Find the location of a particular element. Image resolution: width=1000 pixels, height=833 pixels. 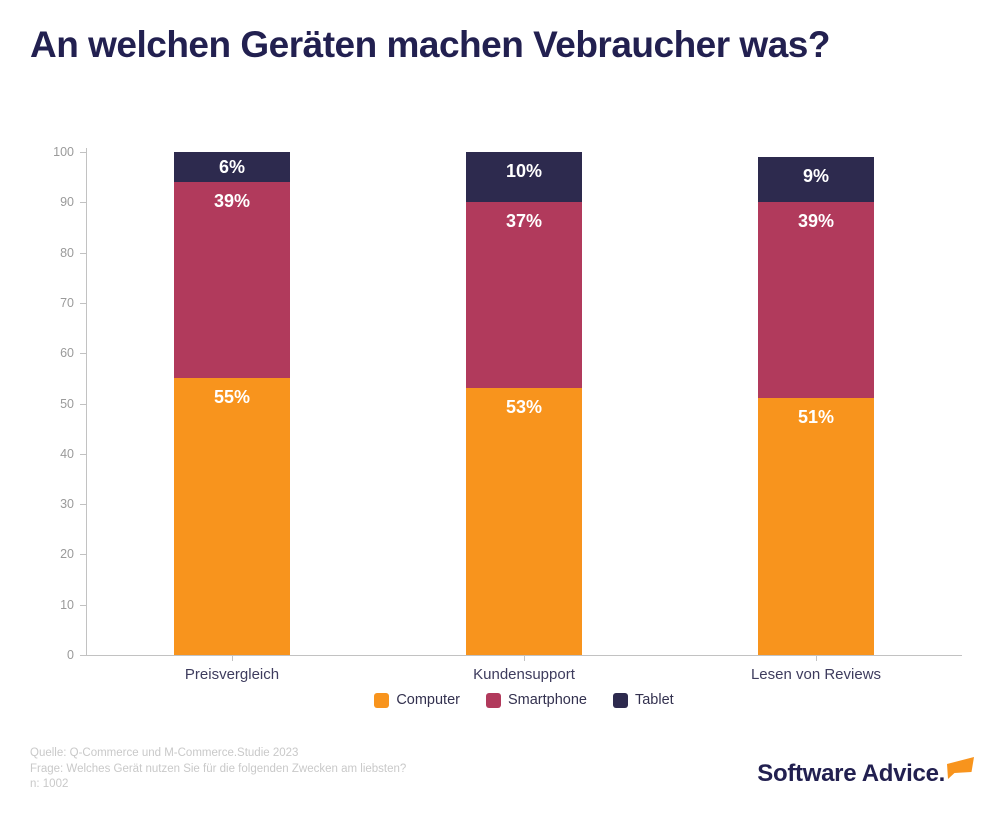

value-label: 6% is located at coordinates (231, 167).